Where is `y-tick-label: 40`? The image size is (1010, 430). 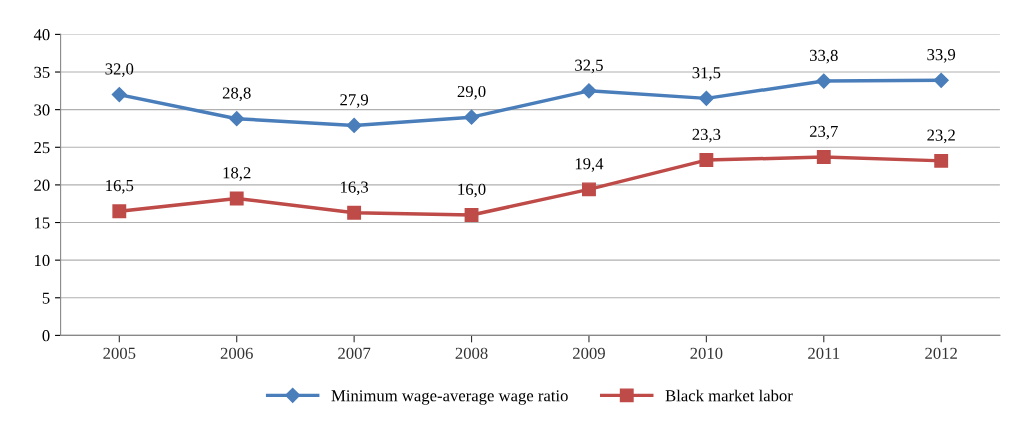 y-tick-label: 40 is located at coordinates (41, 35).